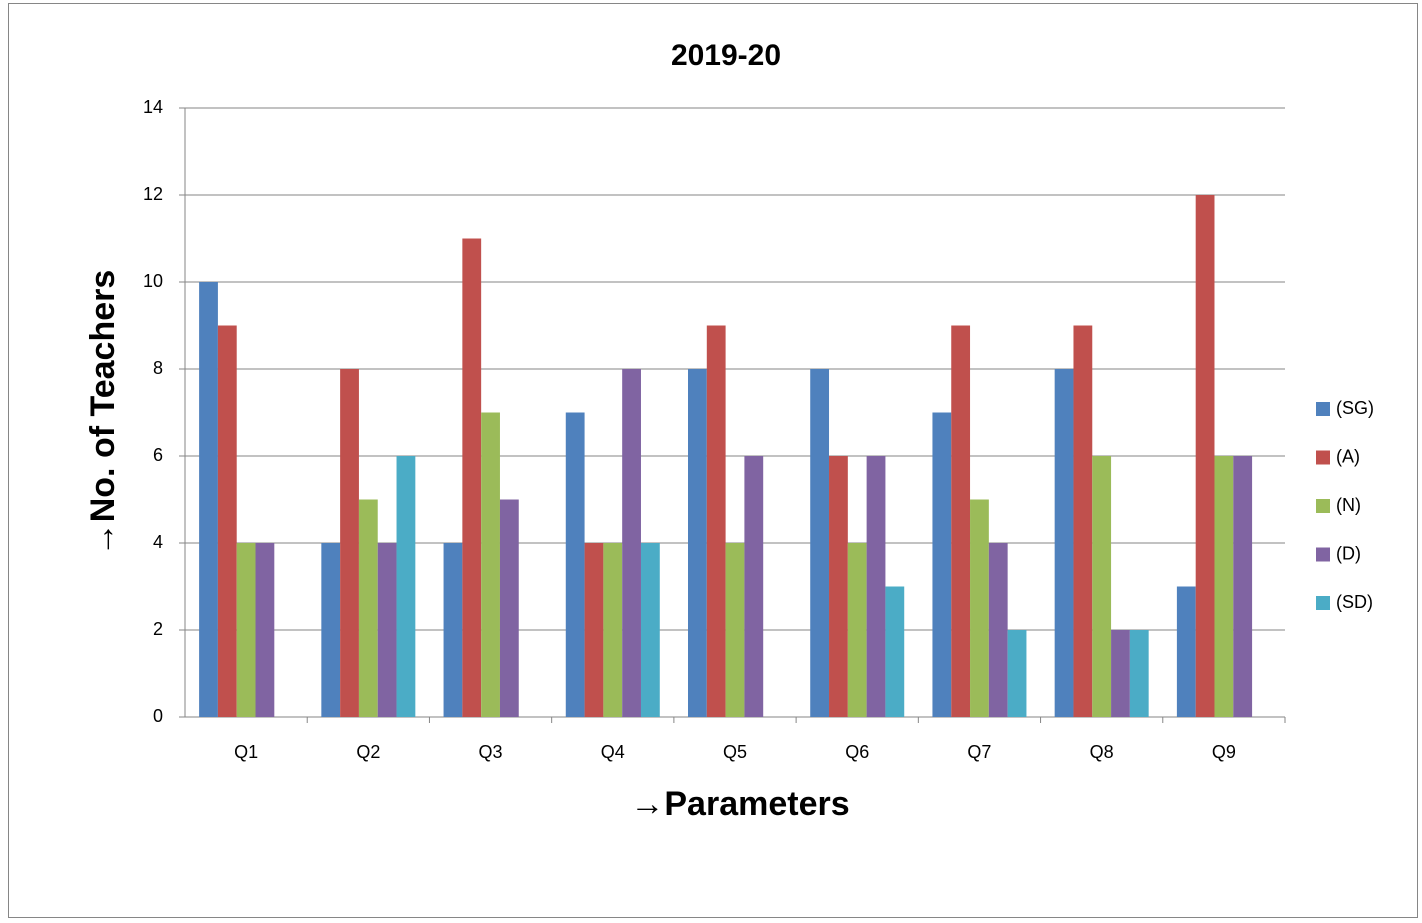 Image resolution: width=1422 pixels, height=923 pixels. What do you see at coordinates (246, 752) in the screenshot?
I see `x-tick-label: Q1` at bounding box center [246, 752].